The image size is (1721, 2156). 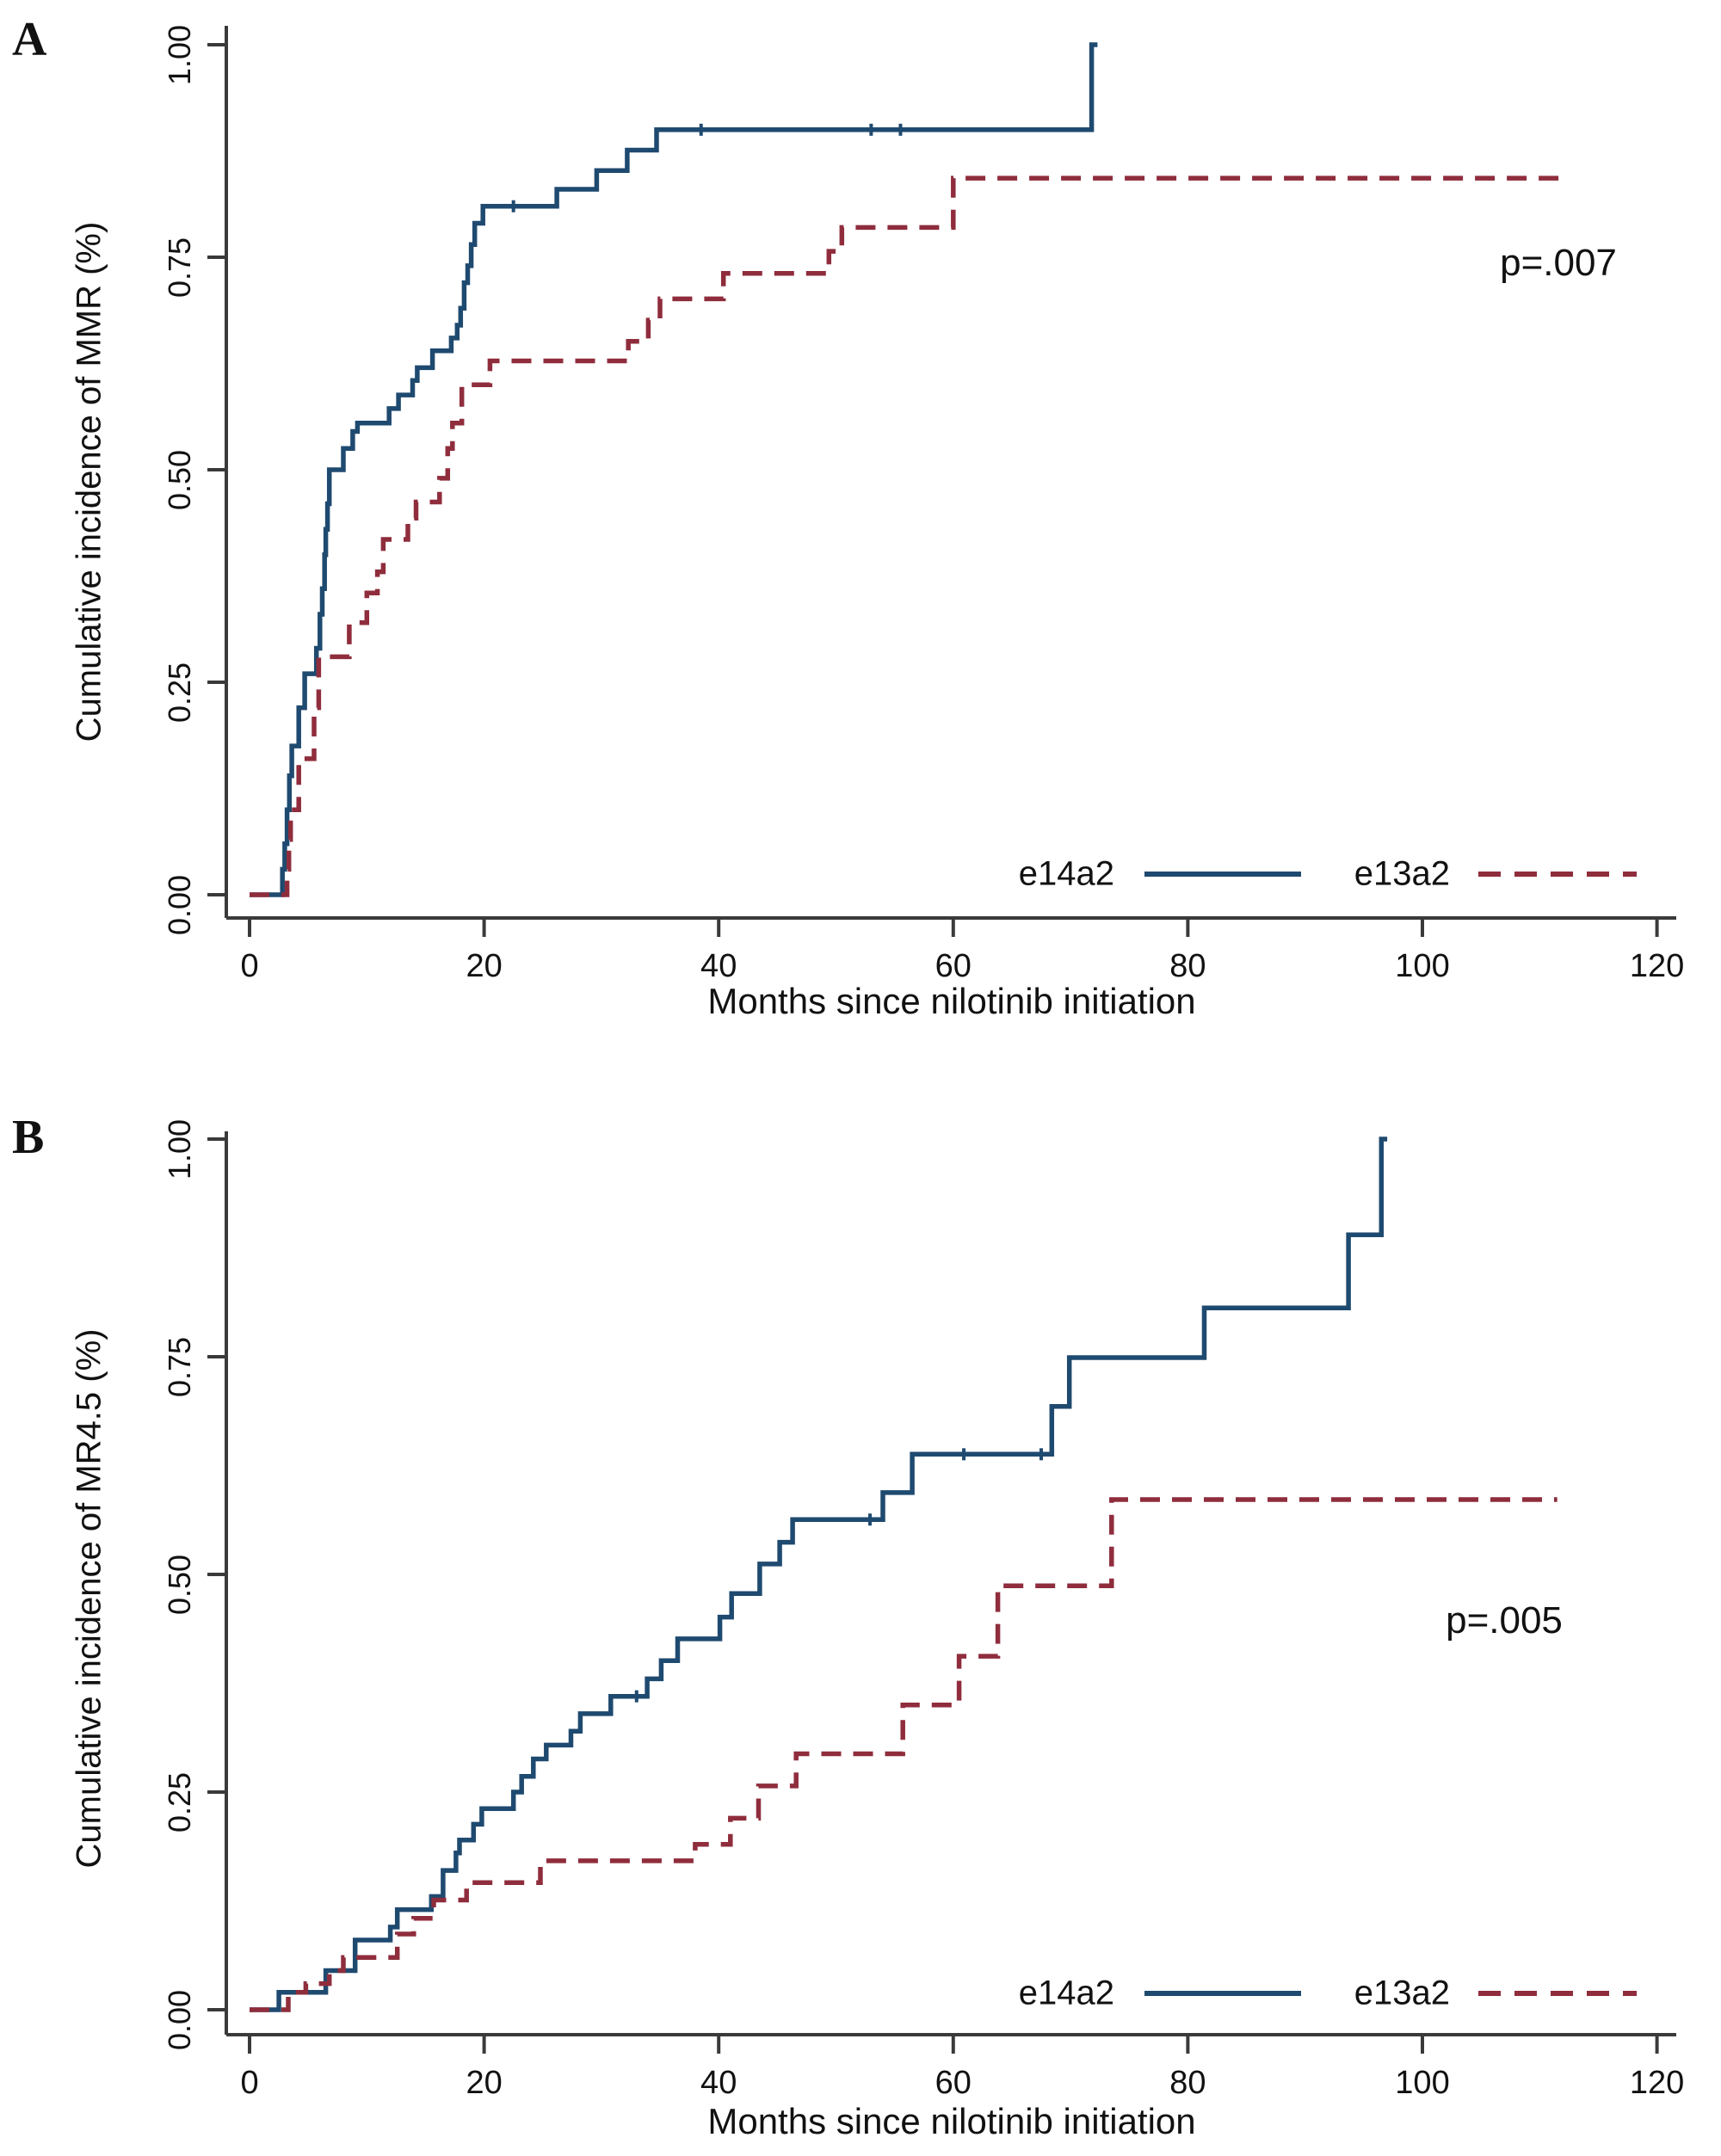 I want to click on y-axis-title-b: Cumulative incidence of MR4.5 (%), so click(x=89, y=1598).